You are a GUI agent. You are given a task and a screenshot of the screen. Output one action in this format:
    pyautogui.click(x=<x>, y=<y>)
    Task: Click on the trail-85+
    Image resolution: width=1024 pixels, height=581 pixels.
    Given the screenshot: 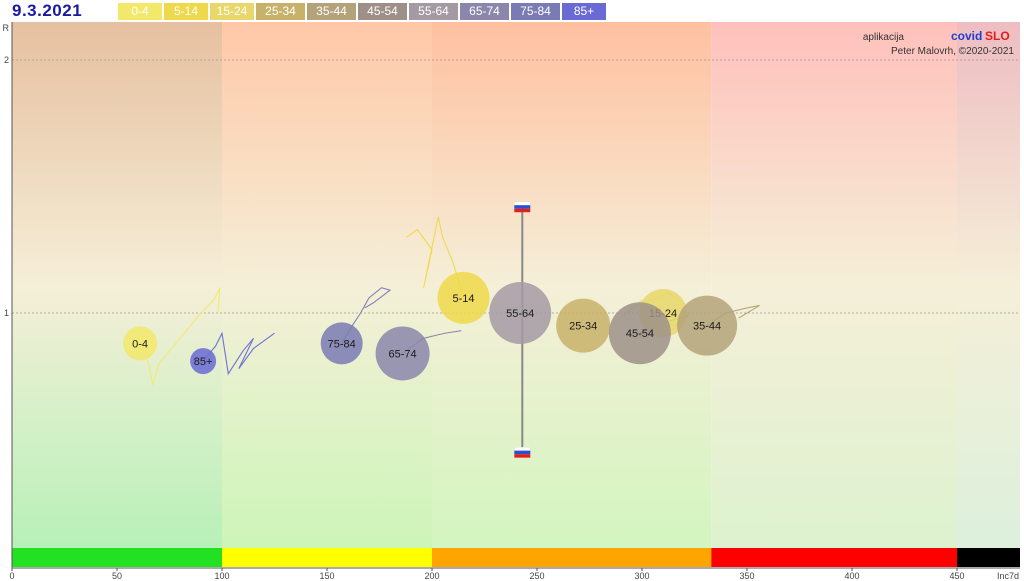 What is the action you would take?
    pyautogui.click(x=238, y=353)
    